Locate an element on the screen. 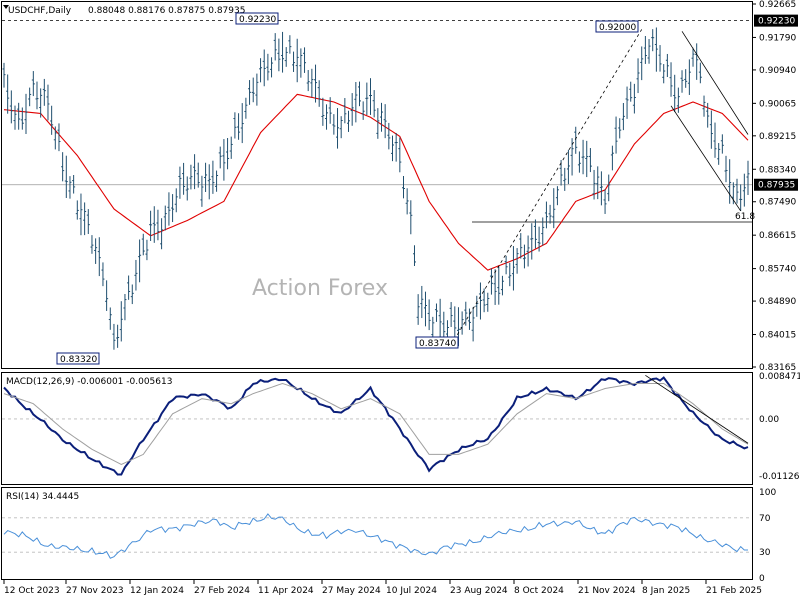 The image size is (800, 600). rsi-tick-label: 100 is located at coordinates (767, 493).